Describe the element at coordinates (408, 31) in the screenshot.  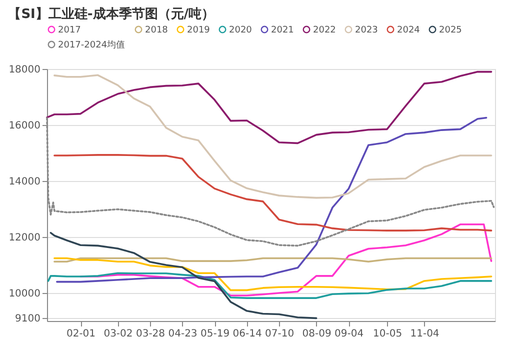
I see `legend-label: 2024` at that location.